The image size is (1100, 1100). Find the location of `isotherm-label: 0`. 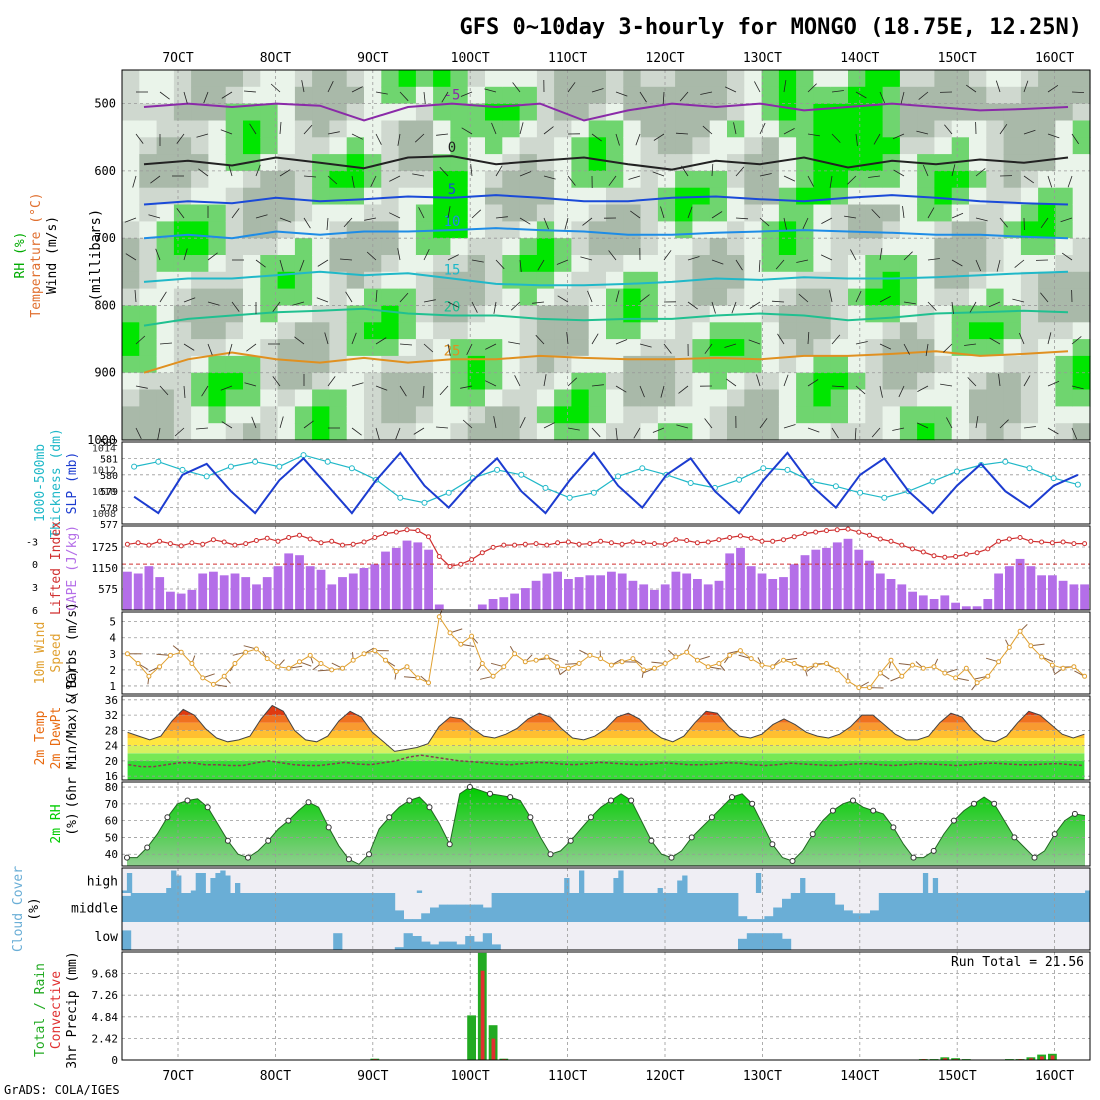

isotherm-label: 0 is located at coordinates (452, 148).